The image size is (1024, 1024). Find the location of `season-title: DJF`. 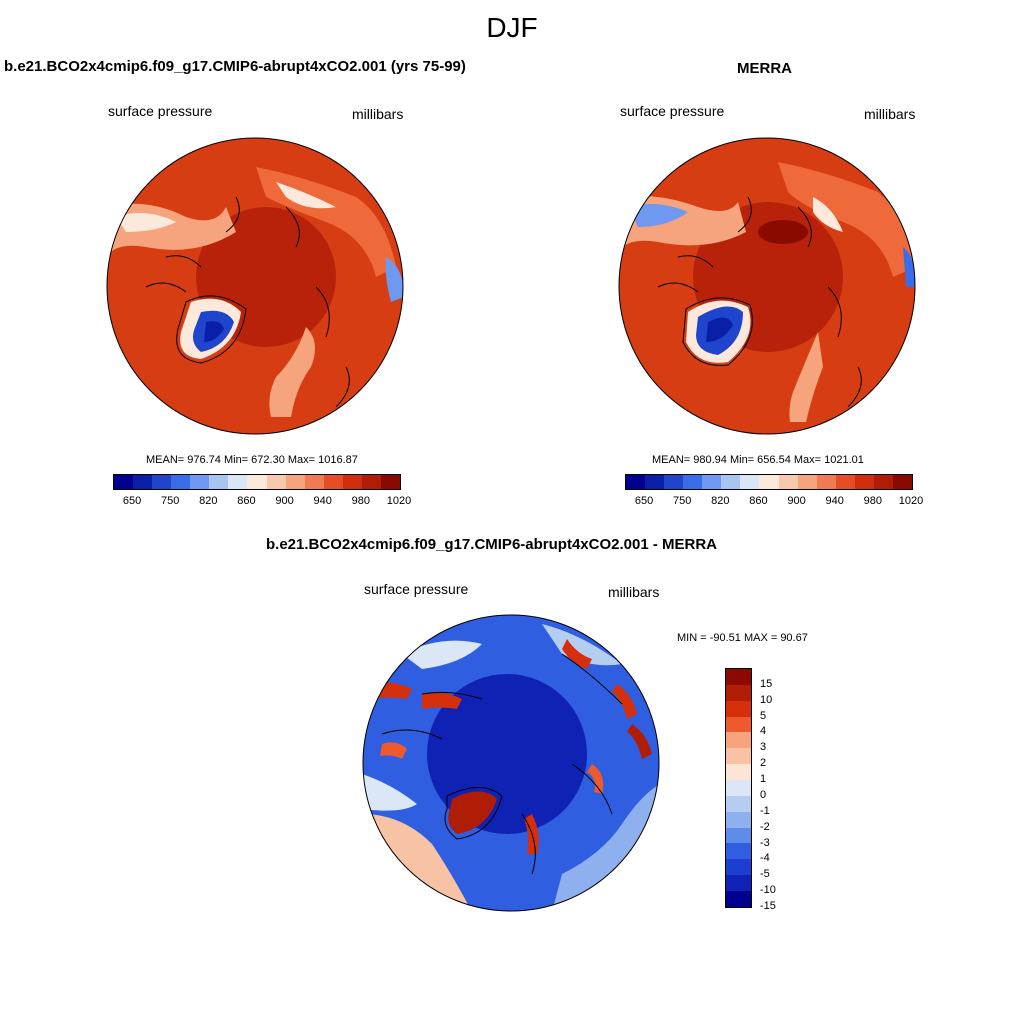

season-title: DJF is located at coordinates (512, 27).